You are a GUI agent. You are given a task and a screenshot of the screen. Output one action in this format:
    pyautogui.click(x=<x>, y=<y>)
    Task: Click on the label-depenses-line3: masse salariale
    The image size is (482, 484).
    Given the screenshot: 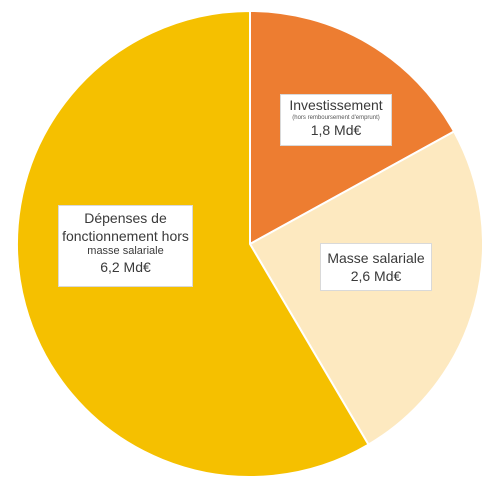 What is the action you would take?
    pyautogui.click(x=125, y=251)
    